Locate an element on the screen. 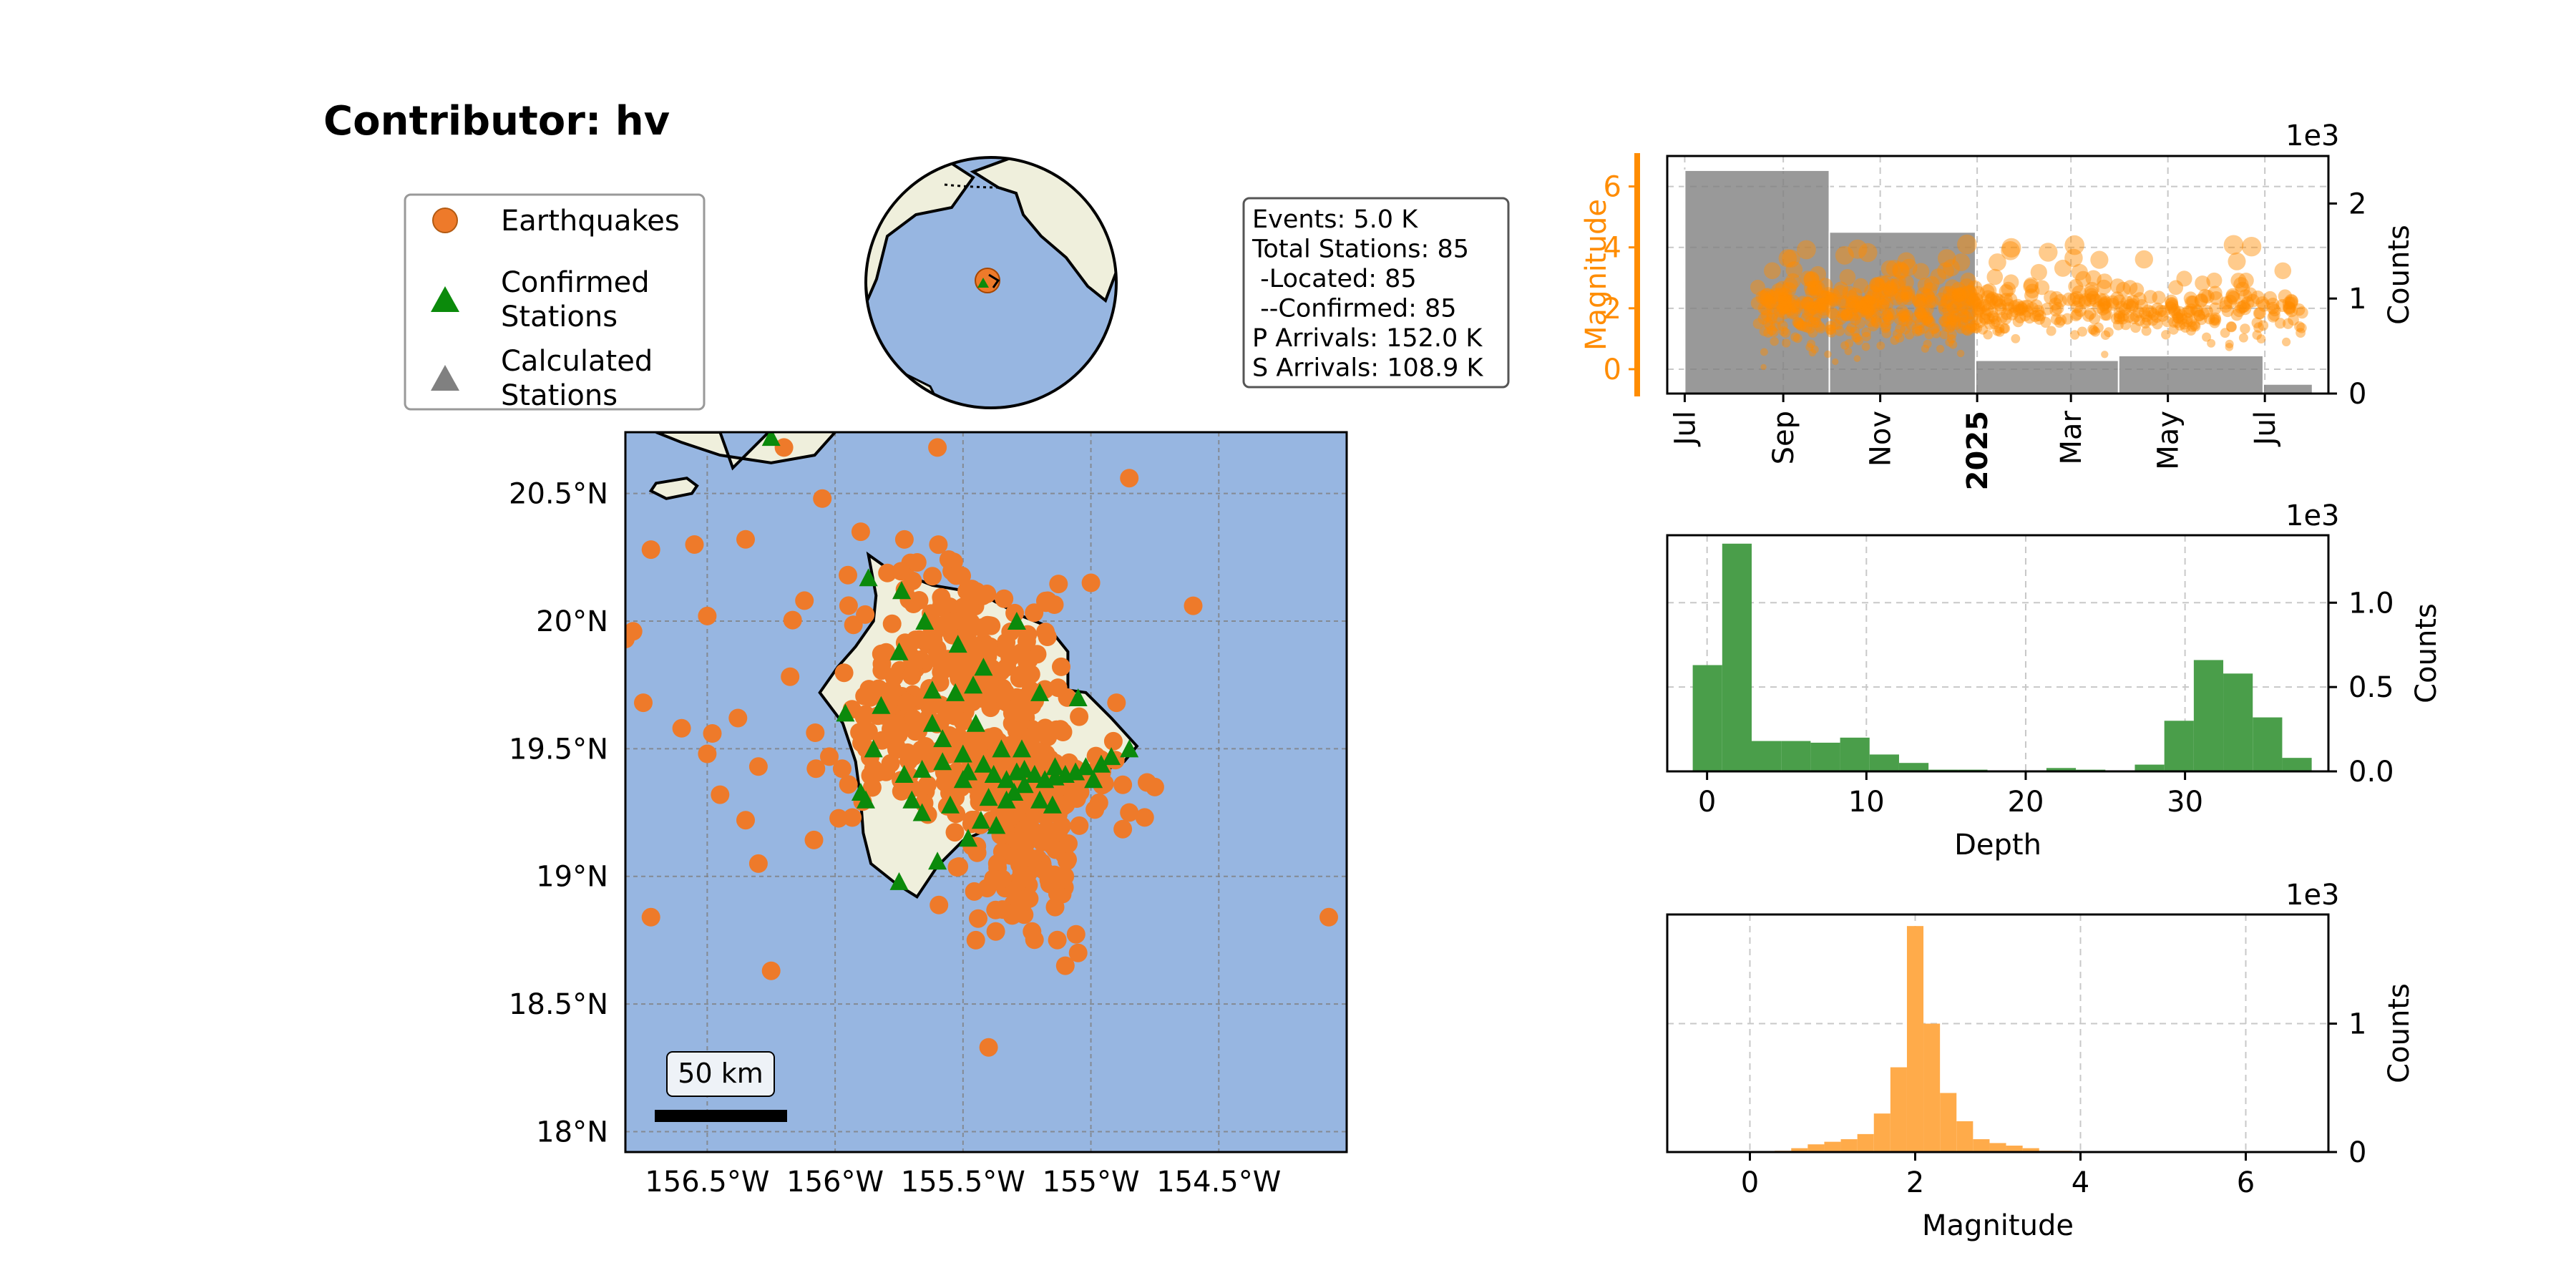 The image size is (2576, 1288). chart1-ylabel: Magnitude is located at coordinates (1596, 275).